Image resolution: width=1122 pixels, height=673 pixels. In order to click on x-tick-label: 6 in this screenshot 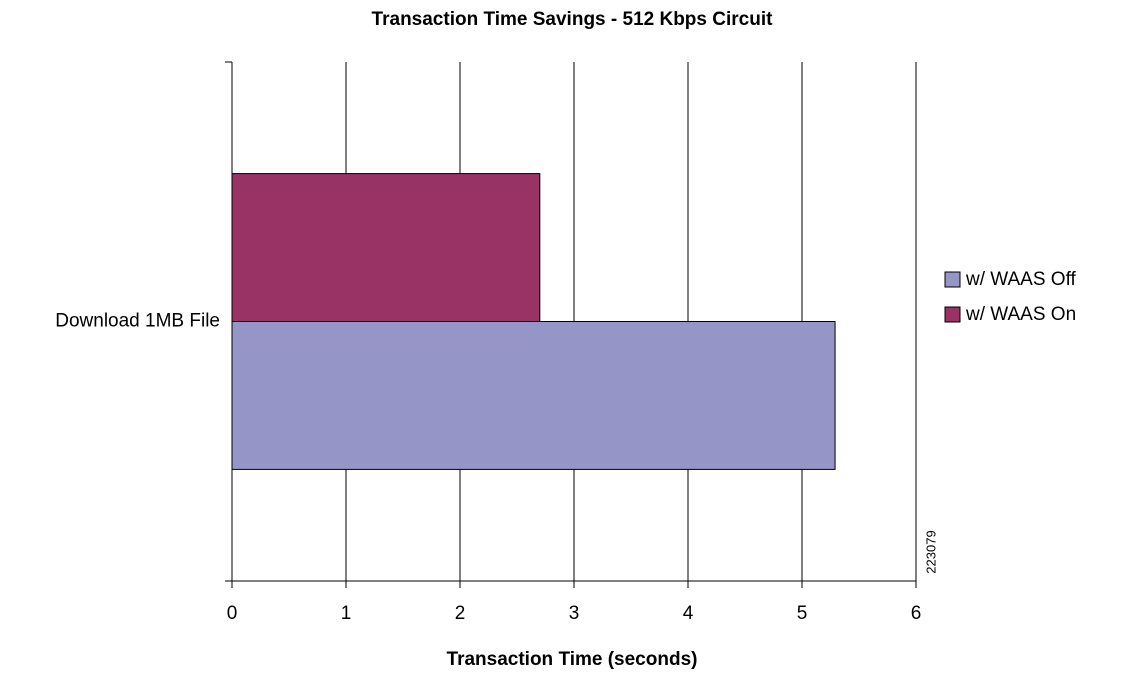, I will do `click(916, 613)`.